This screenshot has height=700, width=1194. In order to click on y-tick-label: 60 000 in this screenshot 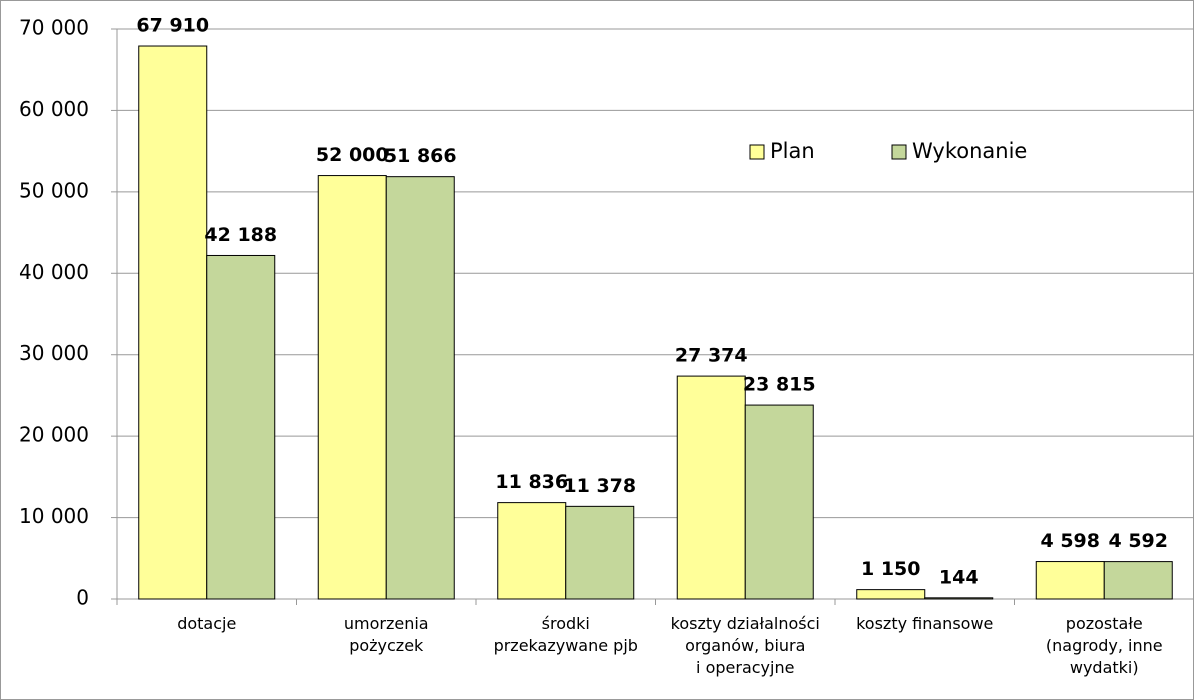, I will do `click(54, 109)`.